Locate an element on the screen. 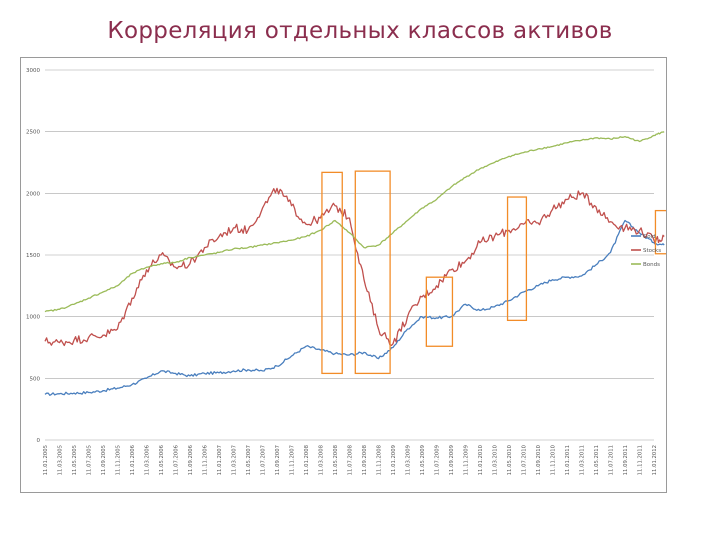 Image resolution: width=720 pixels, height=540 pixels. x-tick-label: 11.07.2005 is located at coordinates (90, 460).